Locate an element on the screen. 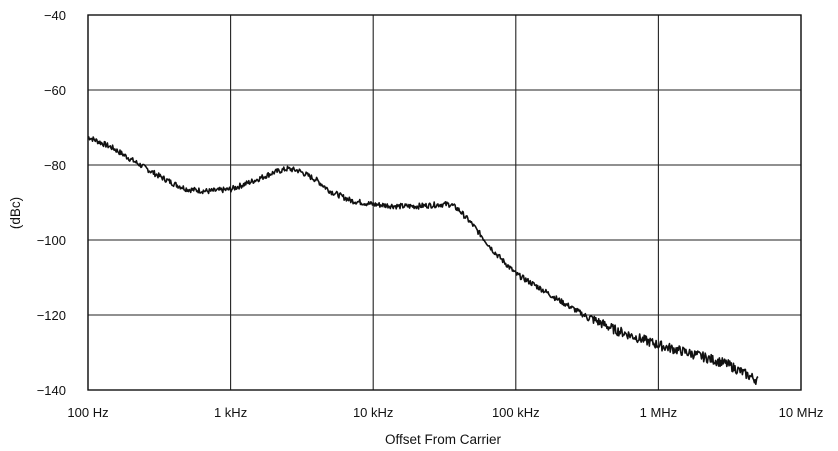  y-tick-label: −80 is located at coordinates (55, 165).